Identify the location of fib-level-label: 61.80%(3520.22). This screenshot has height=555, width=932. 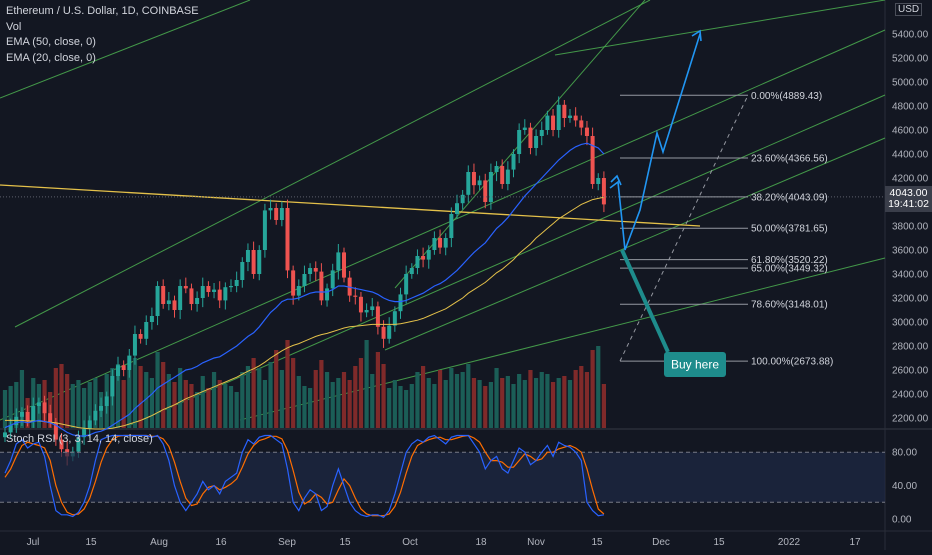
(789, 260).